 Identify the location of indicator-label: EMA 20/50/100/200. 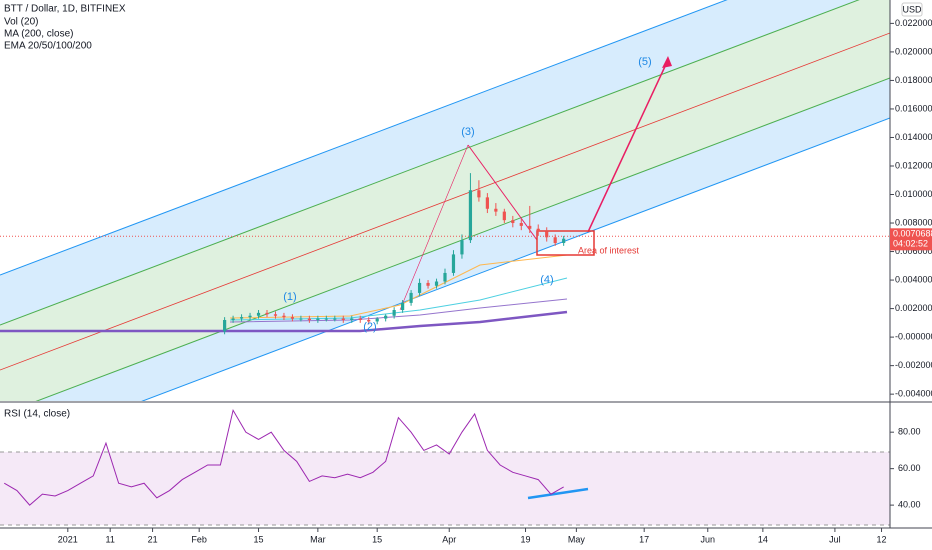
(48, 46).